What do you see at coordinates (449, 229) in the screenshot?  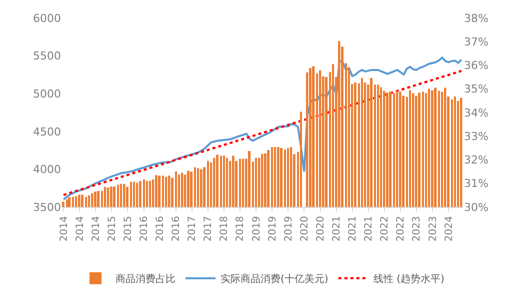 I see `x-tick-label: 2024` at bounding box center [449, 229].